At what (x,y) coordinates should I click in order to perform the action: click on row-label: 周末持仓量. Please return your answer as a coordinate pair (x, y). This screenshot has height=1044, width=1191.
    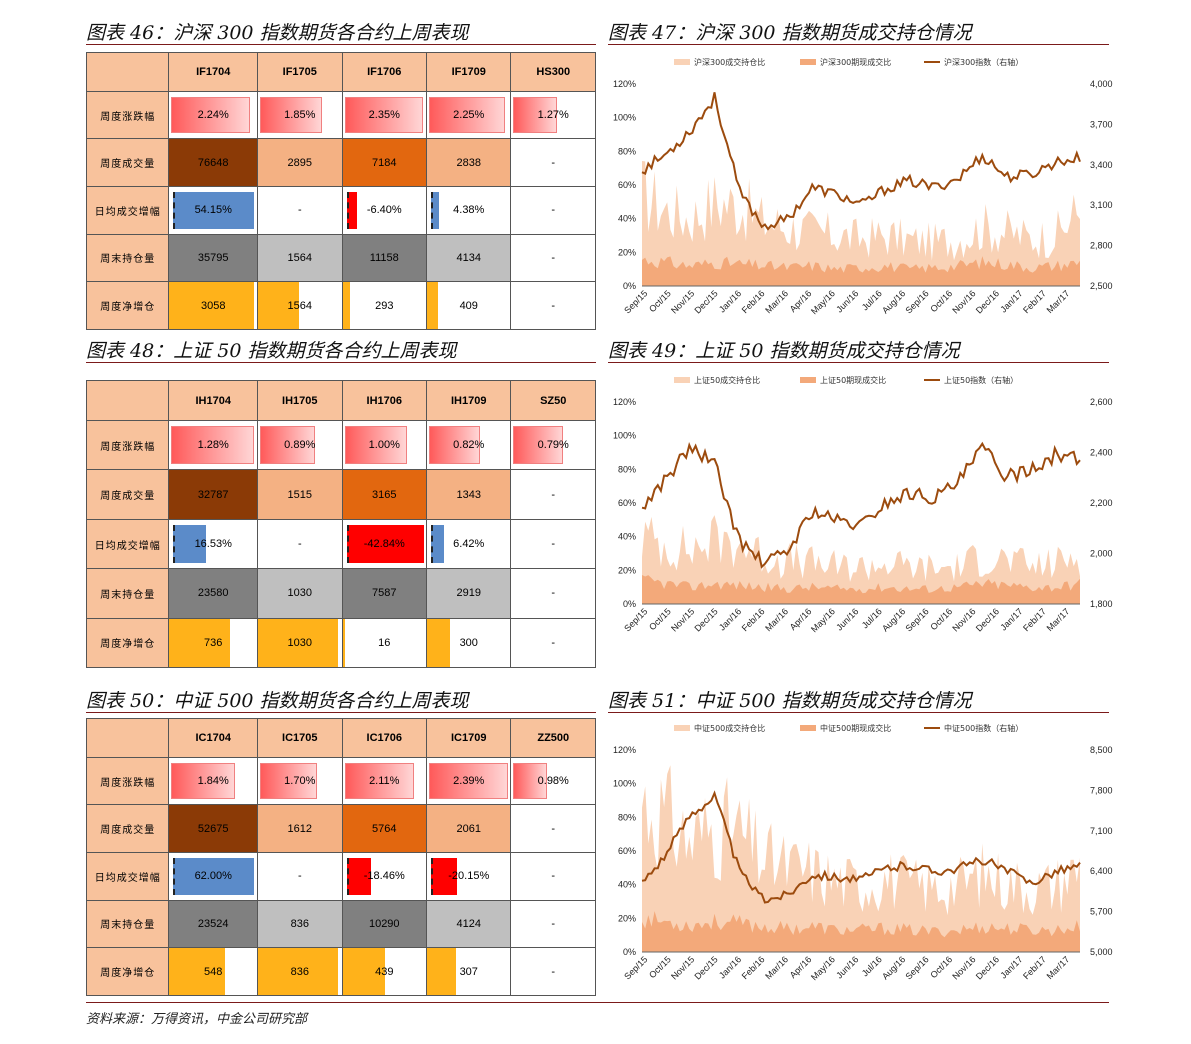
    Looking at the image, I should click on (127, 924).